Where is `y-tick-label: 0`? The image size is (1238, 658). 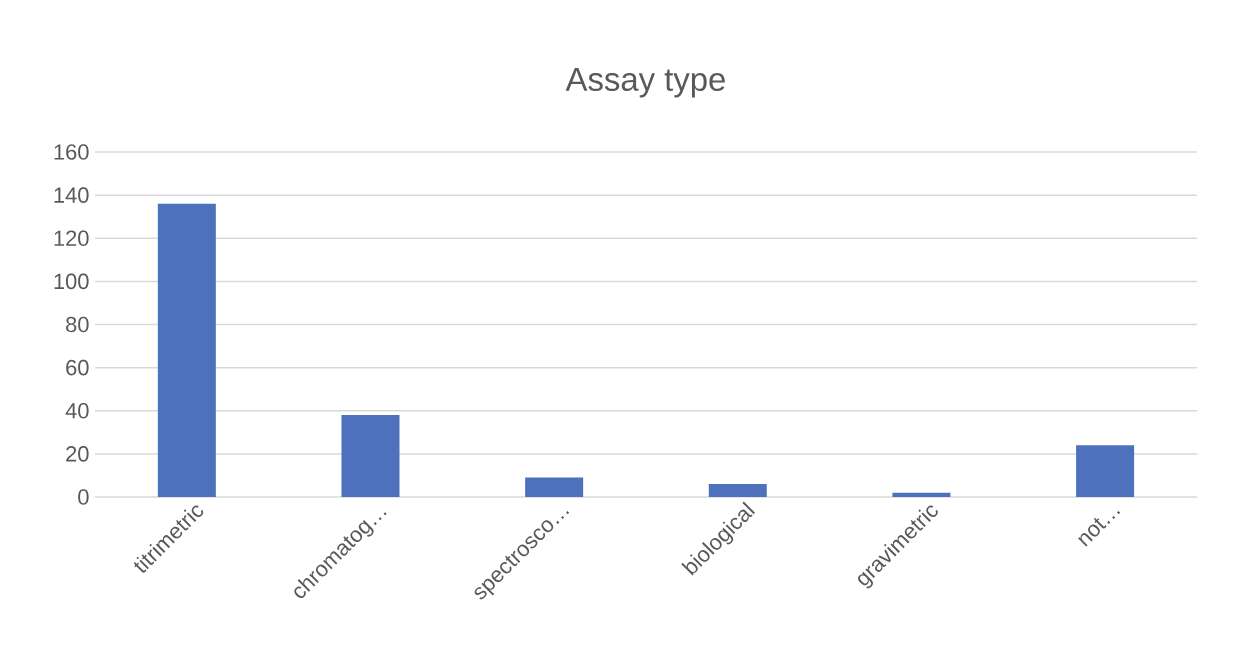
y-tick-label: 0 is located at coordinates (83, 497).